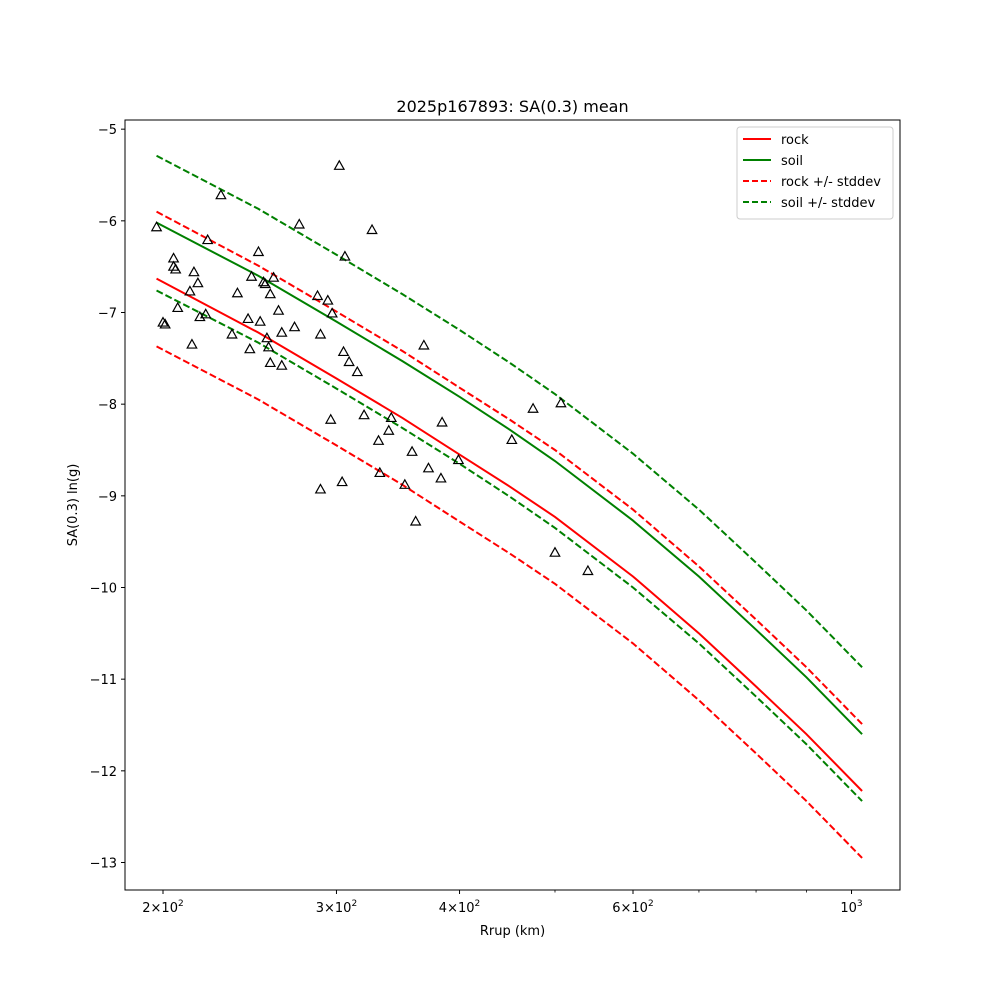 The height and width of the screenshot is (1000, 1000). Describe the element at coordinates (831, 182) in the screenshot. I see `legend-label: rock +/- stddev` at that location.